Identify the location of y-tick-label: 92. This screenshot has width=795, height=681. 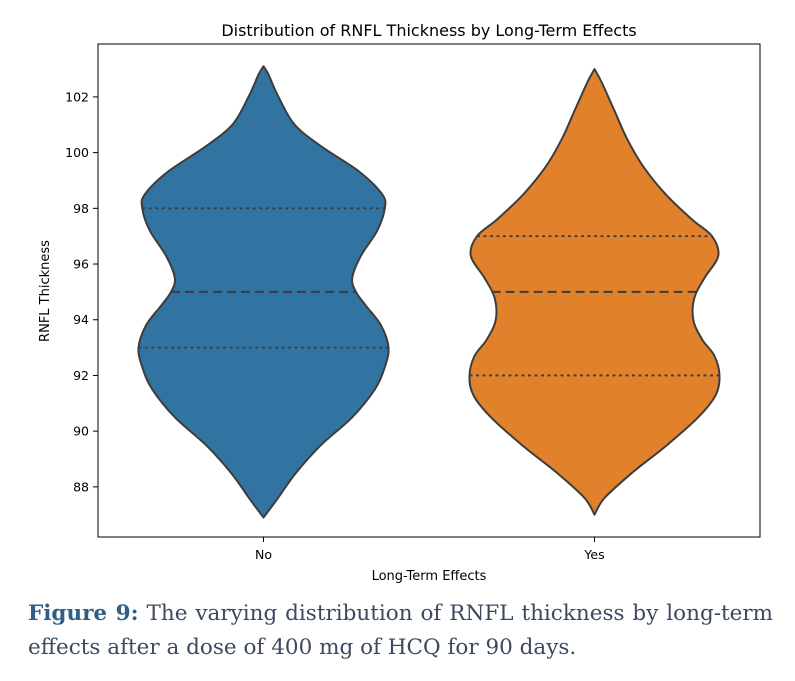
(81, 375).